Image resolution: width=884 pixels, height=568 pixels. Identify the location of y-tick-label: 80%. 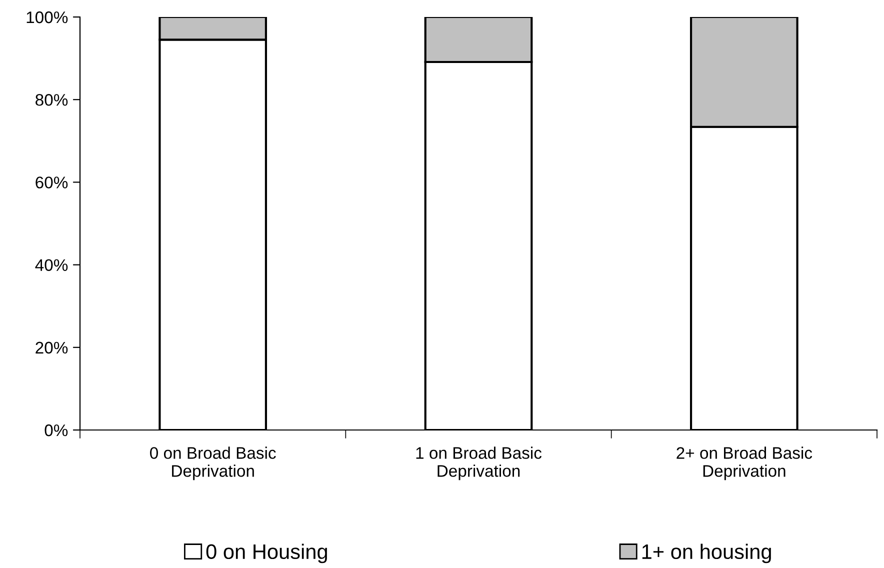
(52, 100).